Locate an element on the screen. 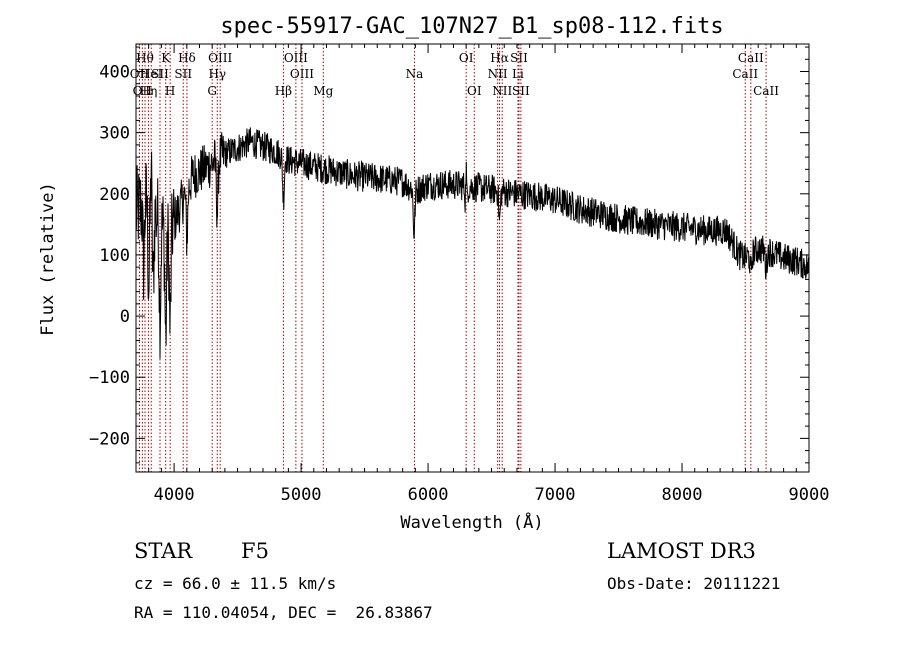 This screenshot has height=649, width=900. object-subclass: F5 is located at coordinates (255, 551).